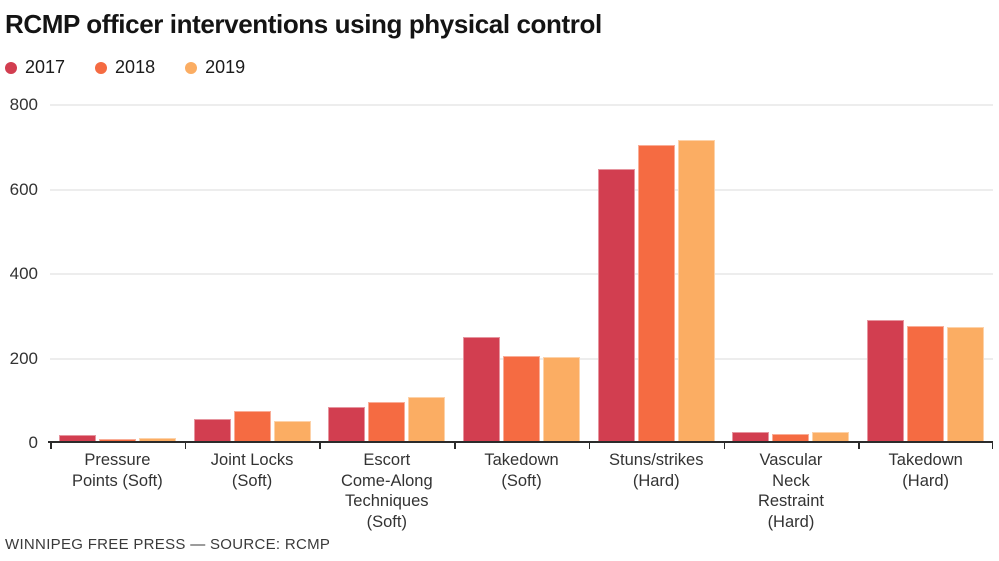 Image resolution: width=999 pixels, height=561 pixels. I want to click on x-tick-label: Takedown (Soft), so click(521, 470).